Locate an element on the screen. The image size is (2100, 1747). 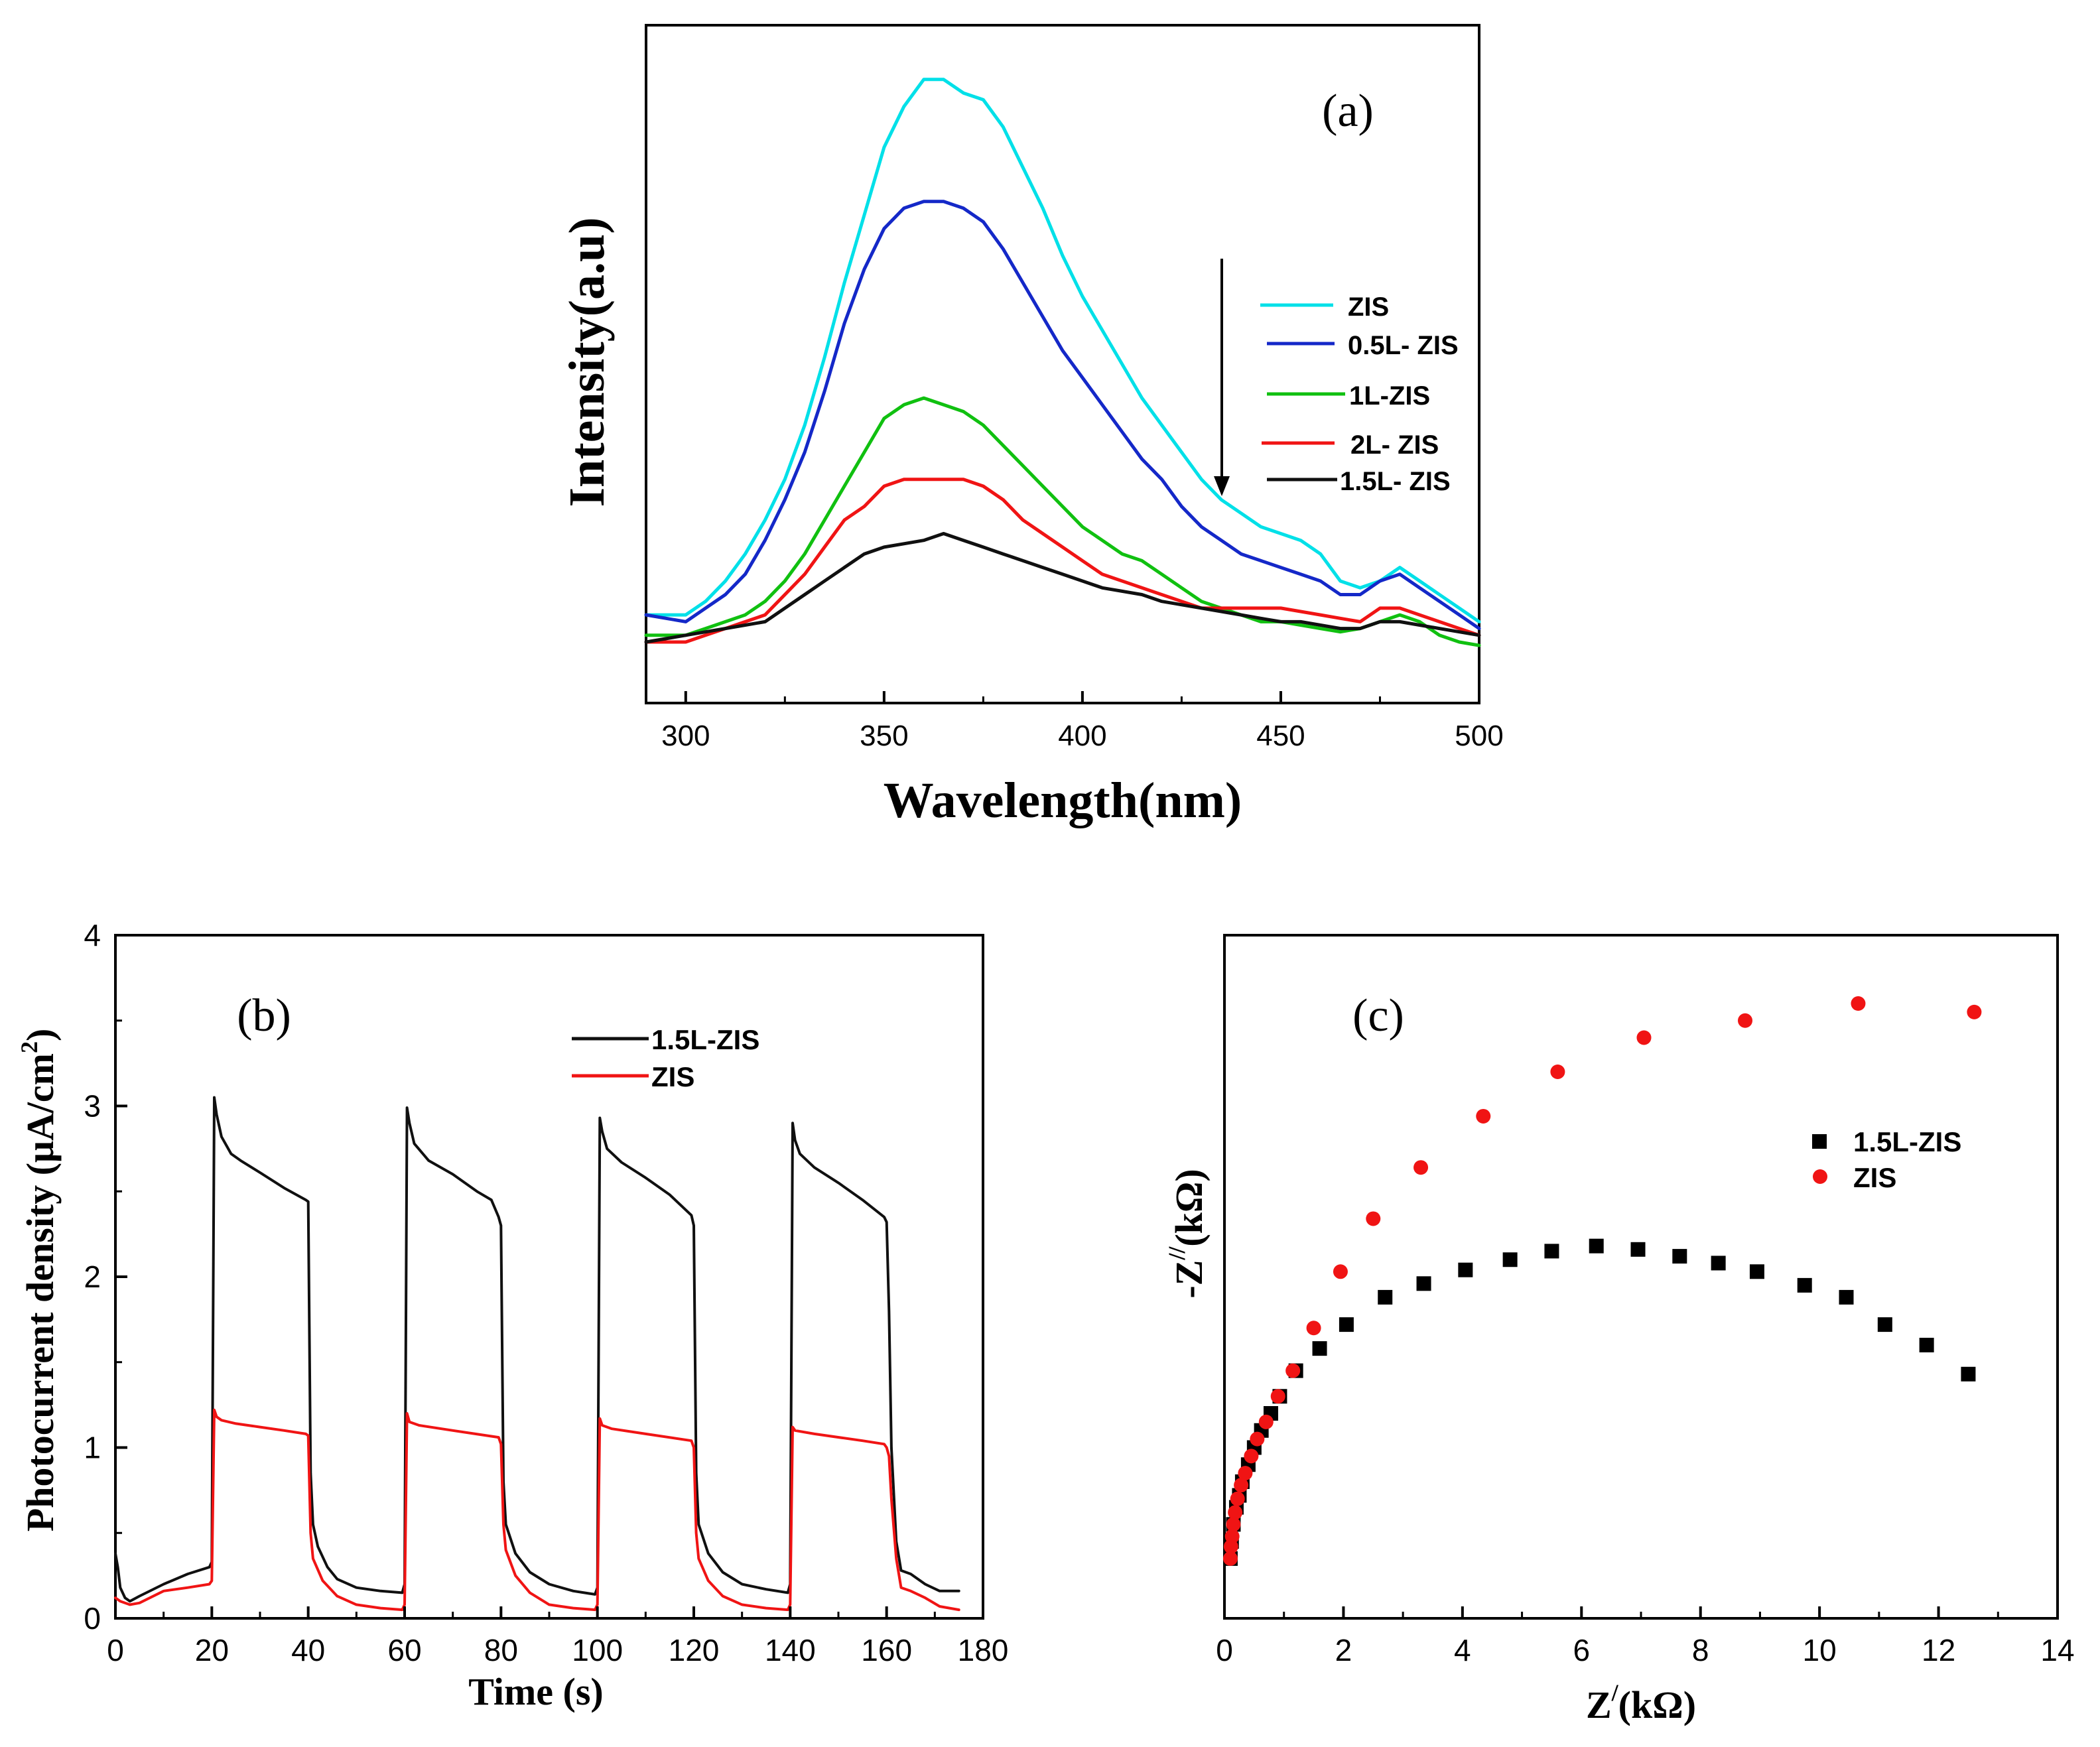
legend-a-label-4: 1.5L- ZIS is located at coordinates (1395, 482).